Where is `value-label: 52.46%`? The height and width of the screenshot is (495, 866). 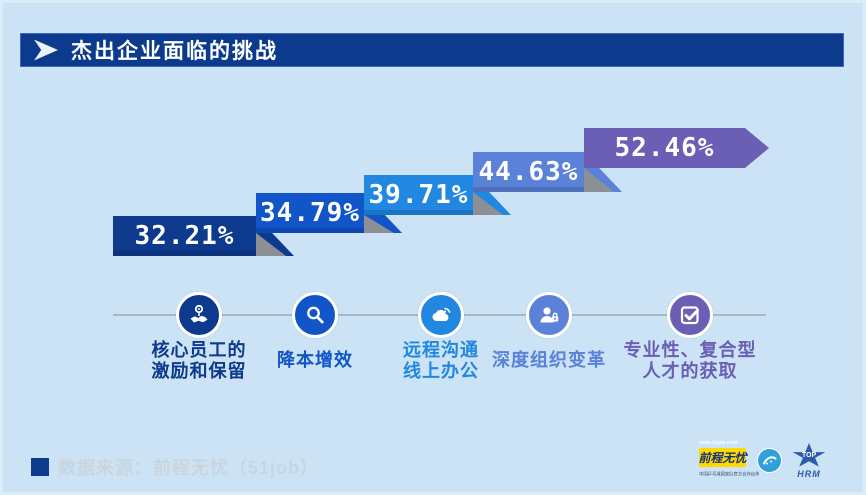 value-label: 52.46% is located at coordinates (664, 148).